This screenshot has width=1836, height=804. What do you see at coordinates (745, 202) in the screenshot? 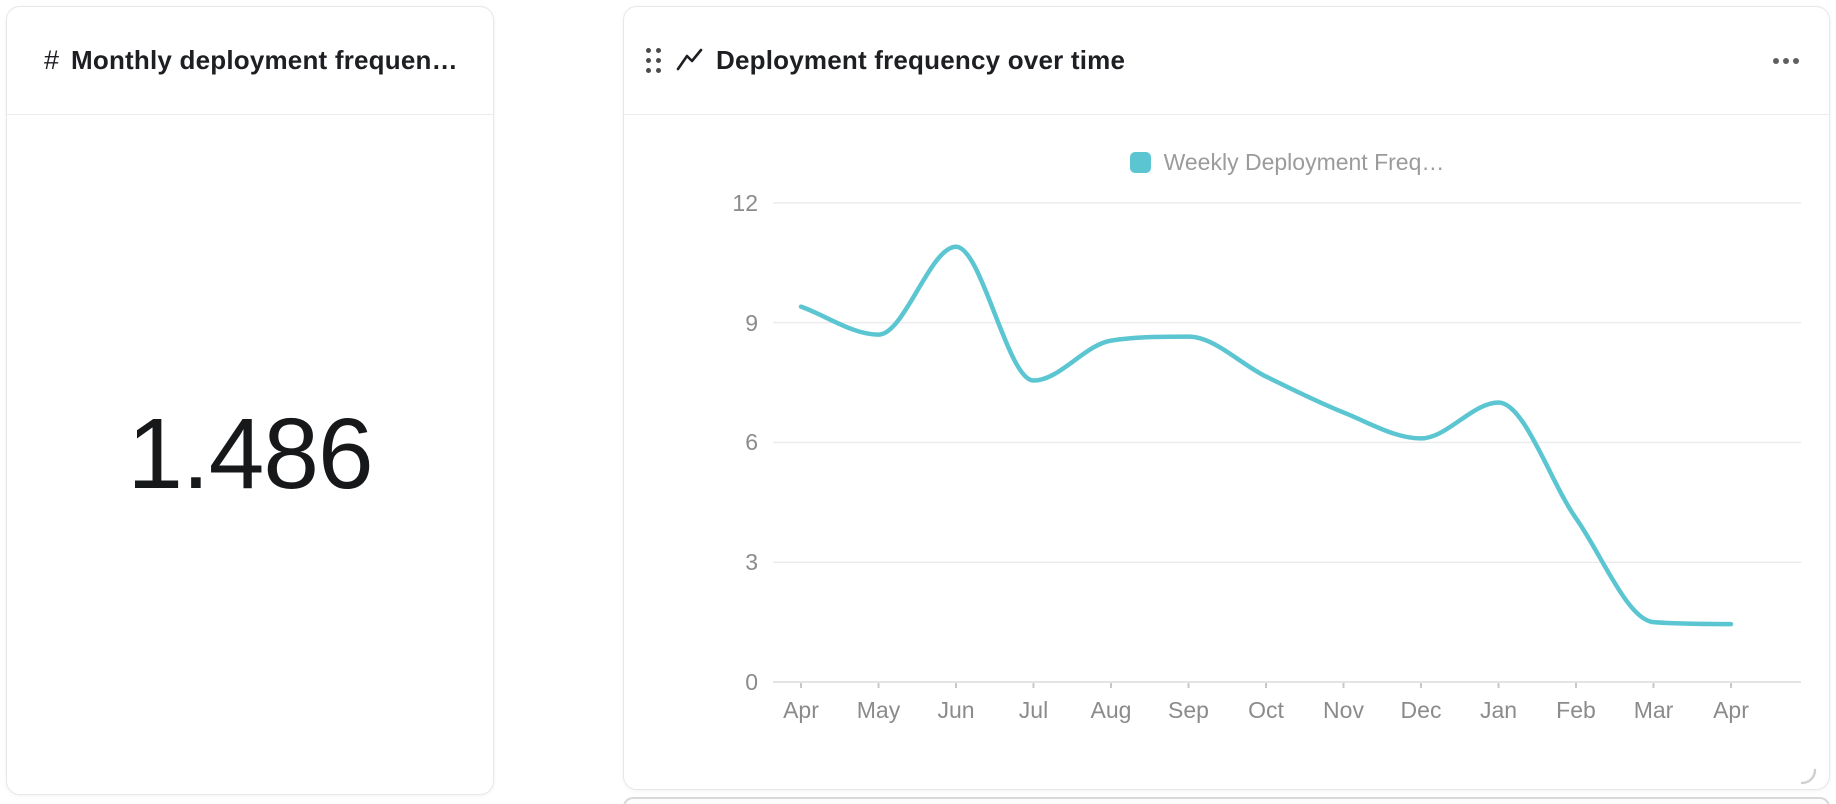
I see `y-axis-tick-label: 12` at bounding box center [745, 202].